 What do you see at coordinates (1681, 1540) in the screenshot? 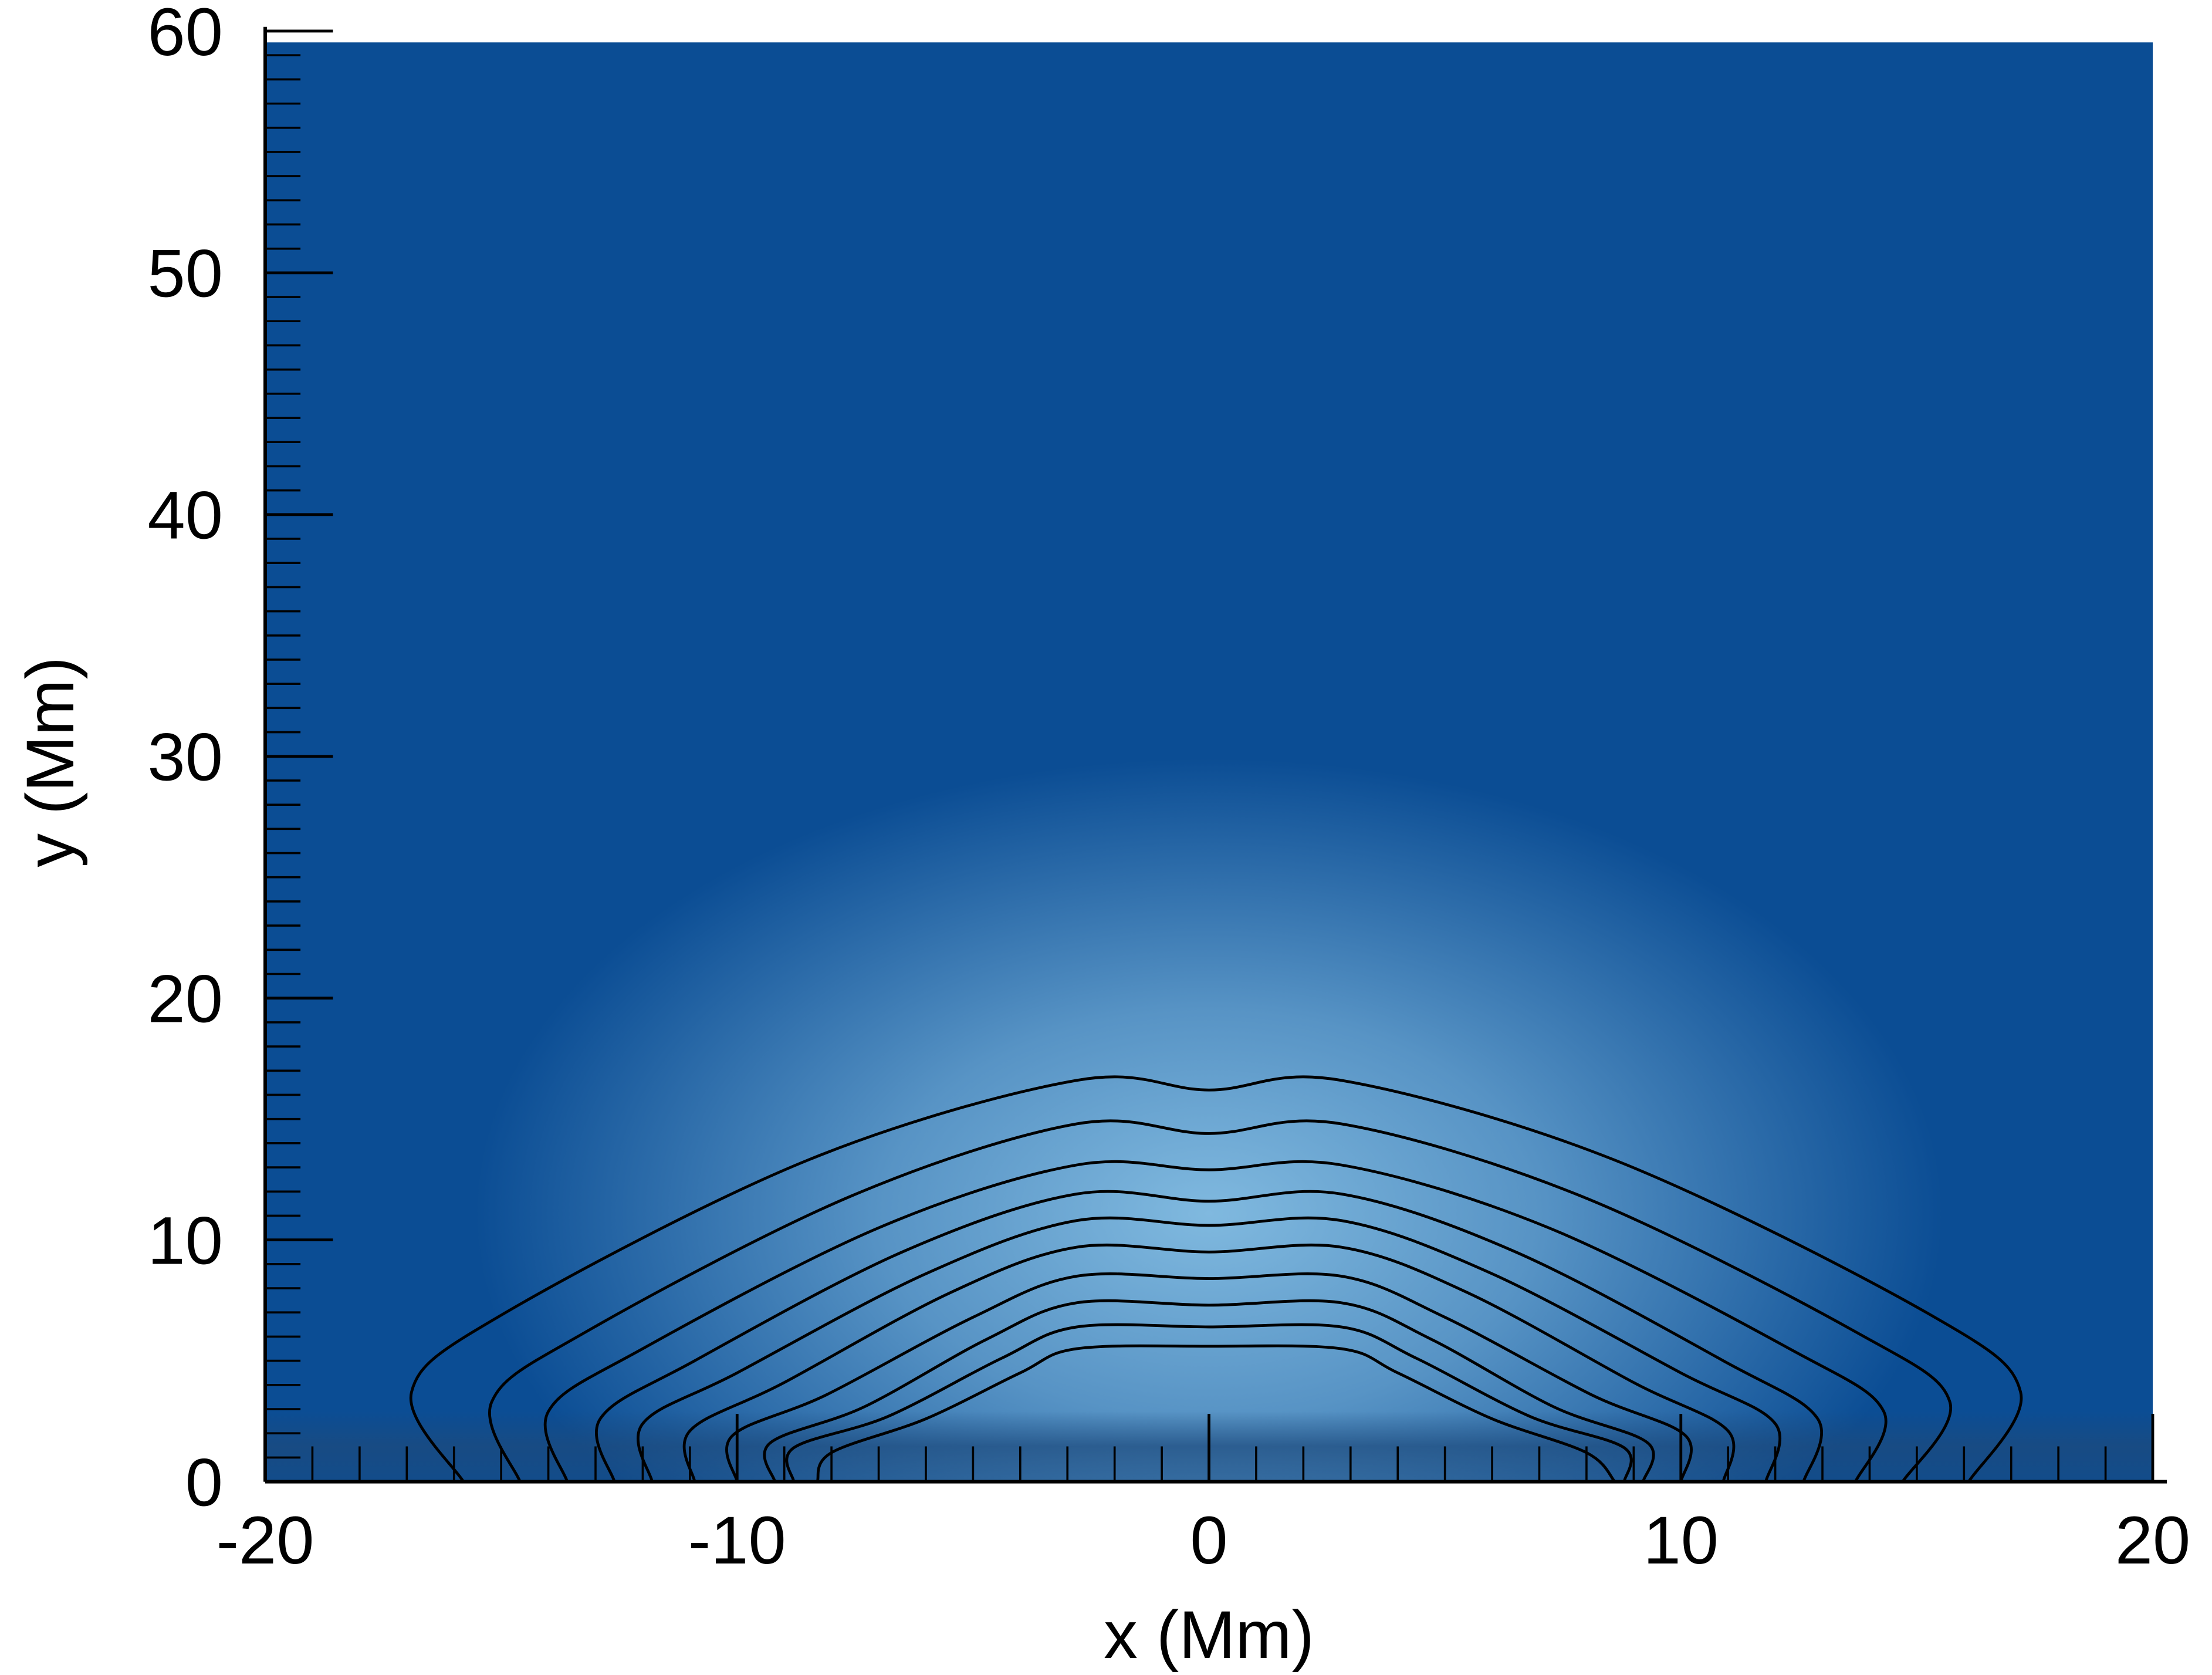
I see `x-tick-label: 10` at bounding box center [1681, 1540].